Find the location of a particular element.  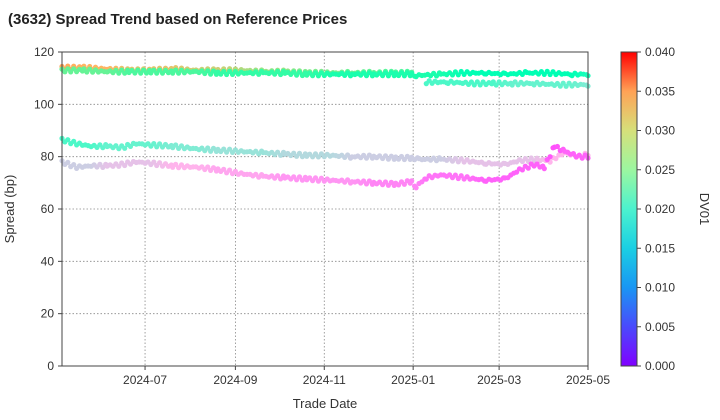

colorbar-tick-label: 0.015 is located at coordinates (660, 248).